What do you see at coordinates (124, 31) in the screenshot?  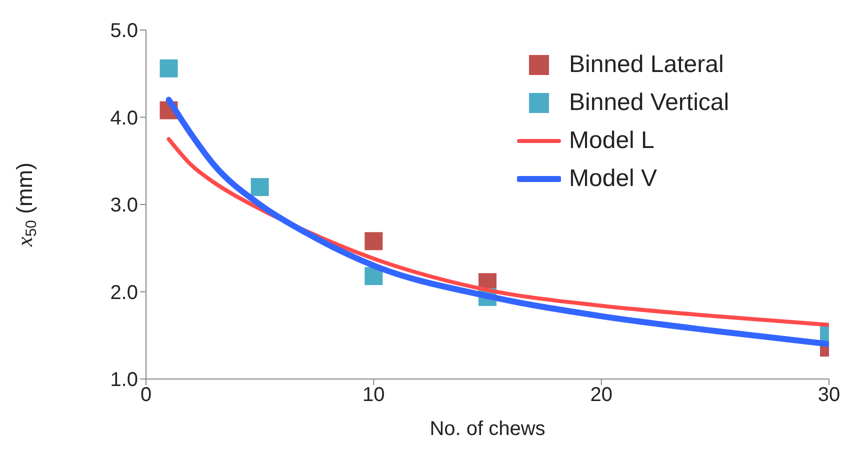 I see `y-tick-label: 5.0` at bounding box center [124, 31].